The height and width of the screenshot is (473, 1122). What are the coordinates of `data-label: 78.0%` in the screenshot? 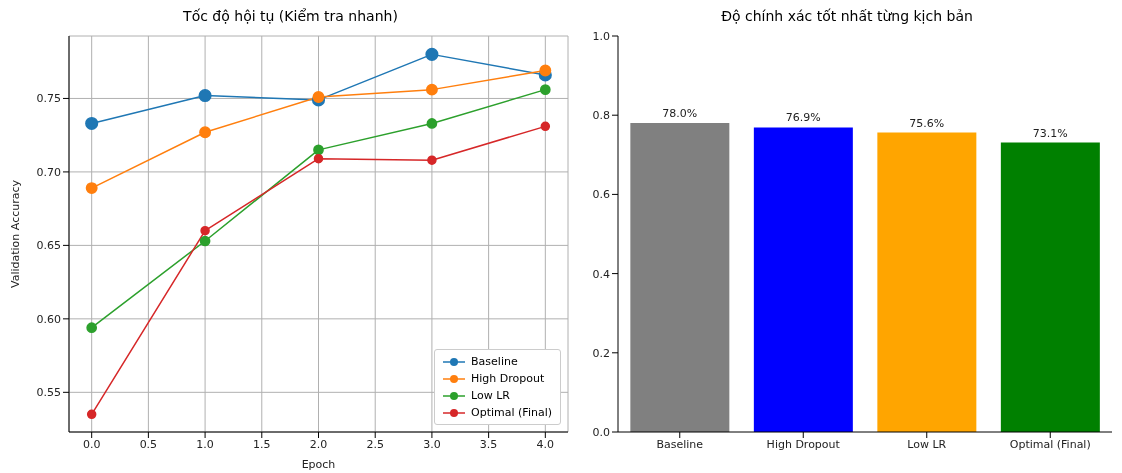 It's located at (680, 114).